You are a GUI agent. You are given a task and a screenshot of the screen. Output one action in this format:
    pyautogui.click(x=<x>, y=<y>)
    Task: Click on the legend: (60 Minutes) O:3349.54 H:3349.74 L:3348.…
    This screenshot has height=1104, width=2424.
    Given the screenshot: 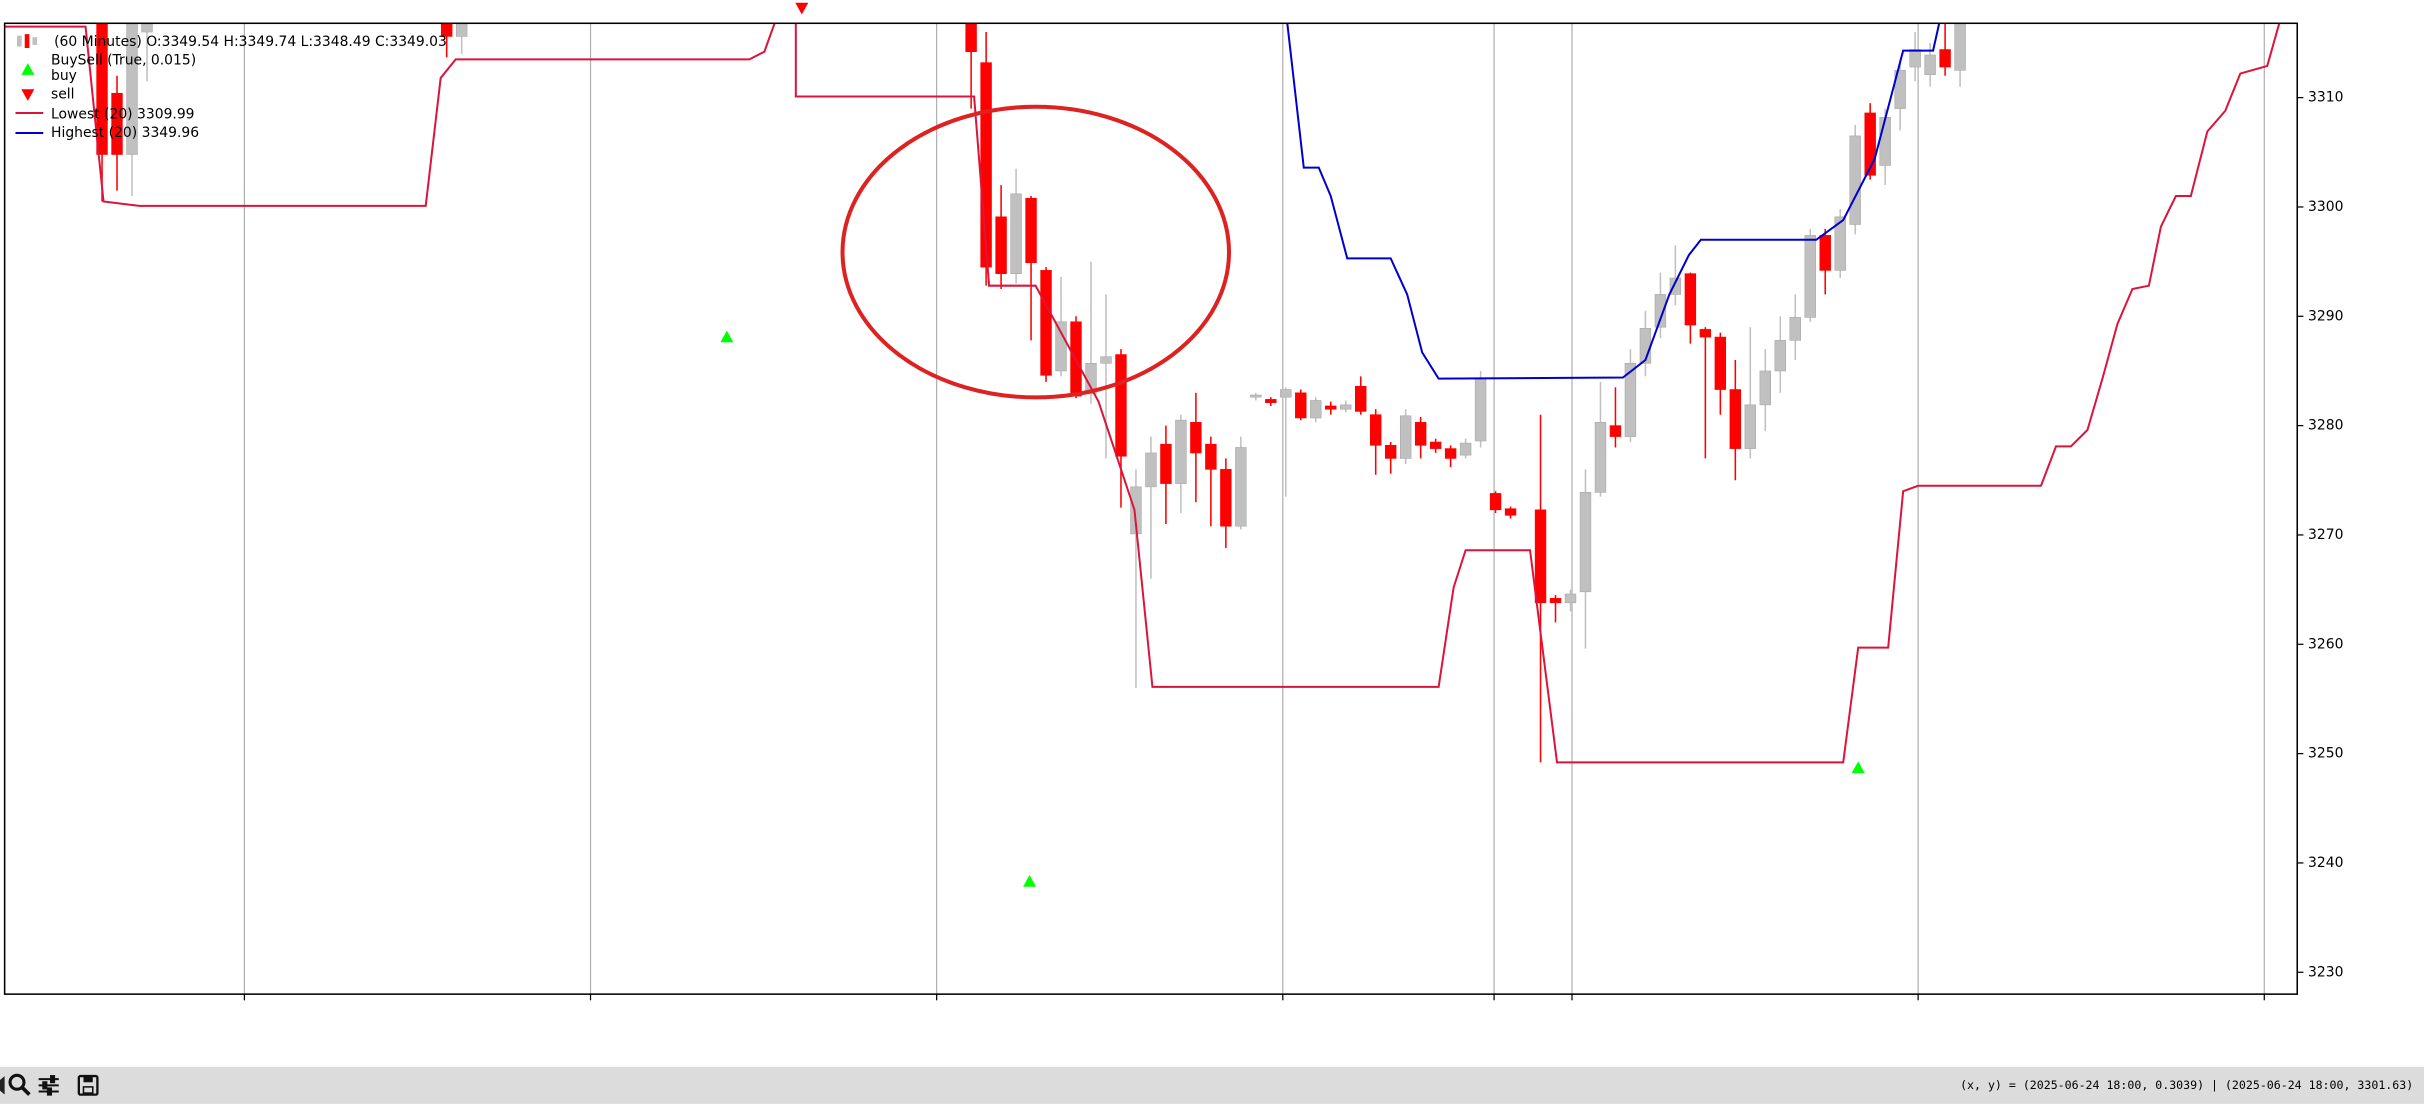 What is the action you would take?
    pyautogui.click(x=231, y=87)
    